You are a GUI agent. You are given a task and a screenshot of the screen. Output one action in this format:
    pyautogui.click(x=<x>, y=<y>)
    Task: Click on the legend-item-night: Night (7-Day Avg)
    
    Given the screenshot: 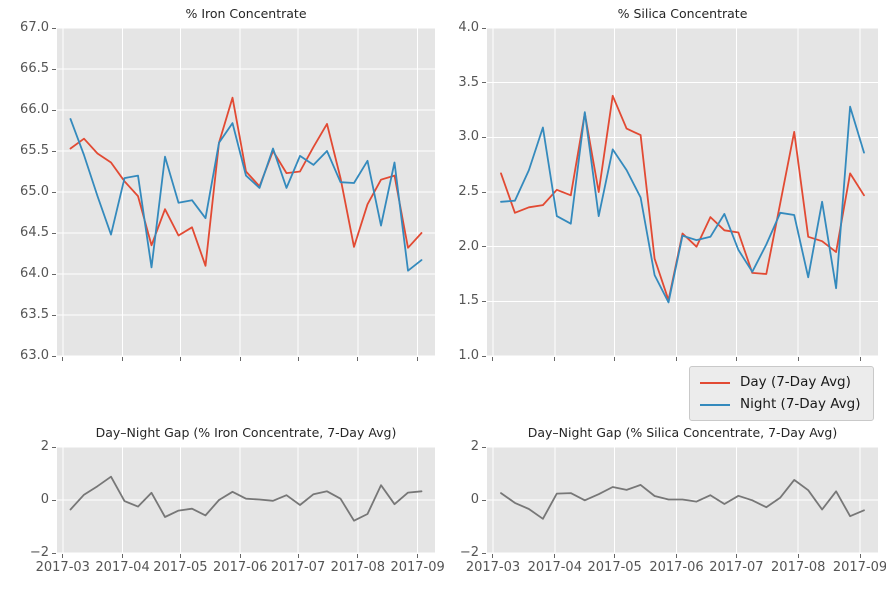 What is the action you would take?
    pyautogui.click(x=780, y=404)
    